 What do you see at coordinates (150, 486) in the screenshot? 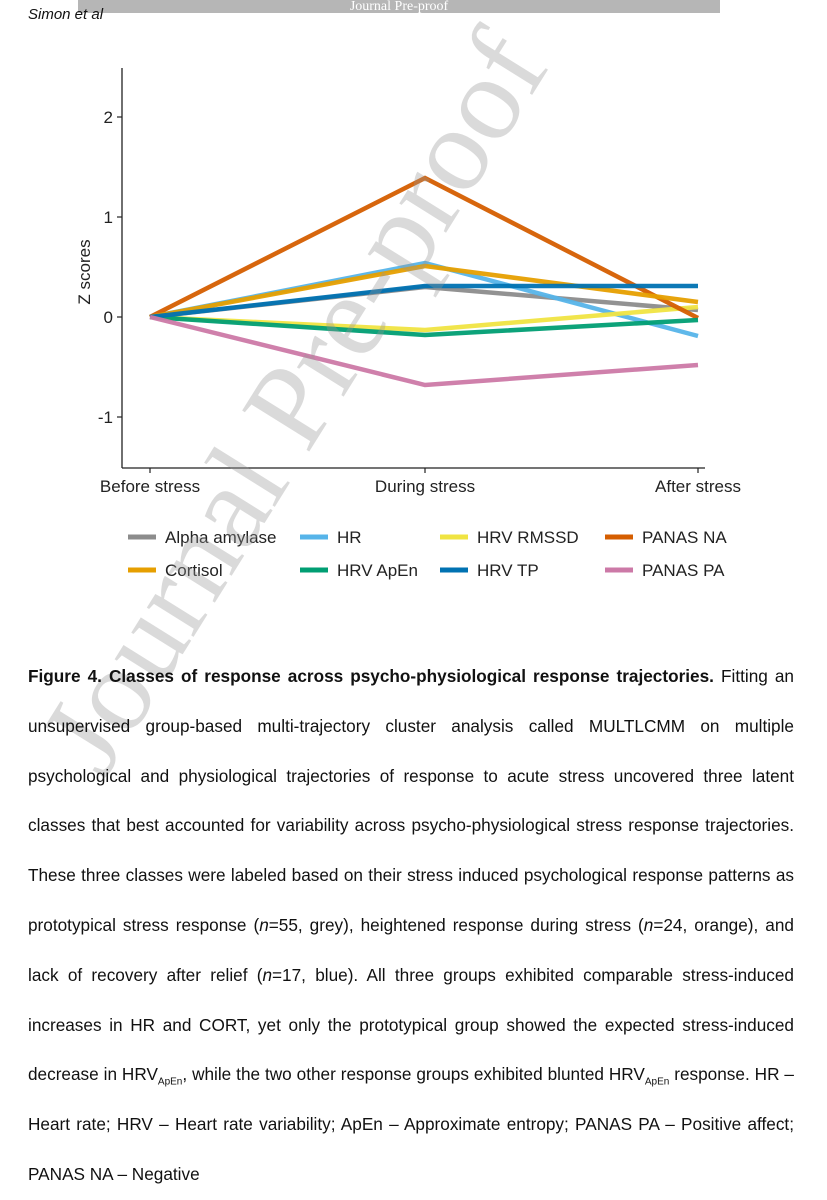
I see `x-tick-label: Before stress` at bounding box center [150, 486].